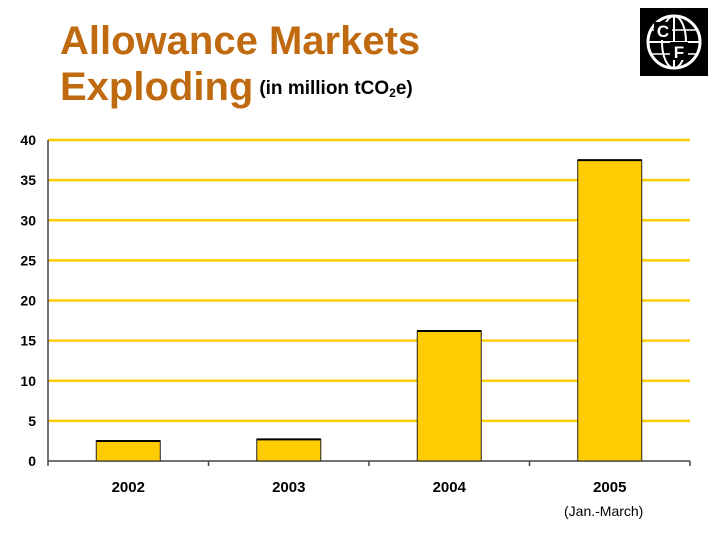  Describe the element at coordinates (674, 42) in the screenshot. I see `cf-logo-icon: C F` at that location.